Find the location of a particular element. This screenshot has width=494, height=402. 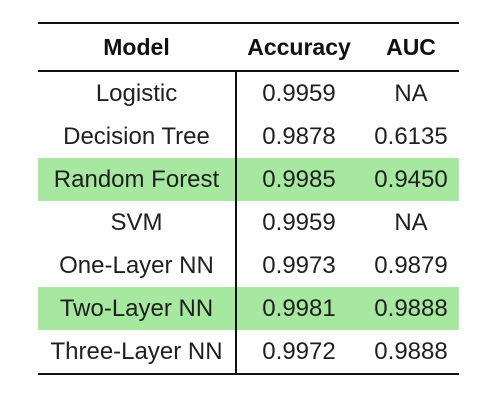

header-model: Model is located at coordinates (136, 46).